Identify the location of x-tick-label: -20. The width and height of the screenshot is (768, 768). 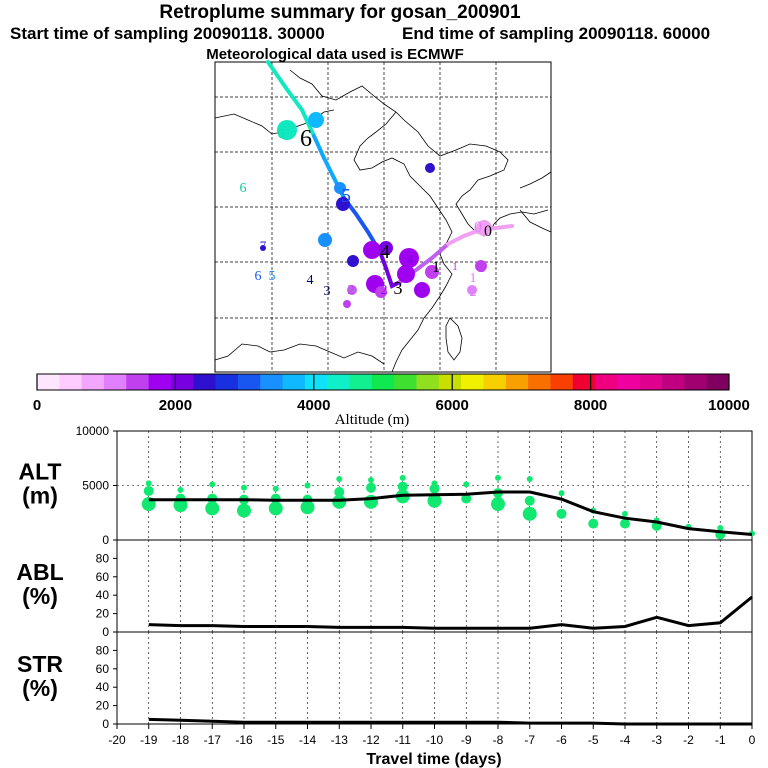
(117, 740).